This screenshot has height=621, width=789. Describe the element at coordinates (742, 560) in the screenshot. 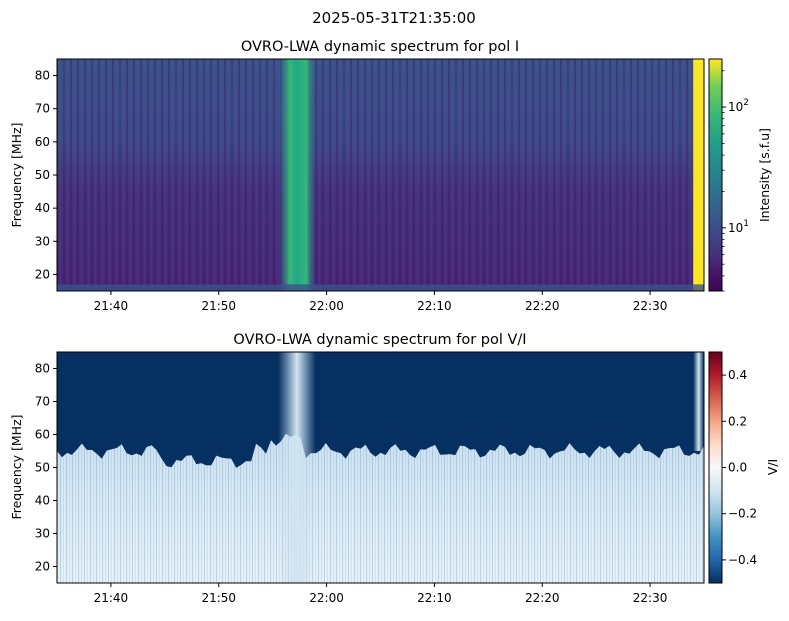

I see `vi-colorbar-tick-label: −0.4` at that location.